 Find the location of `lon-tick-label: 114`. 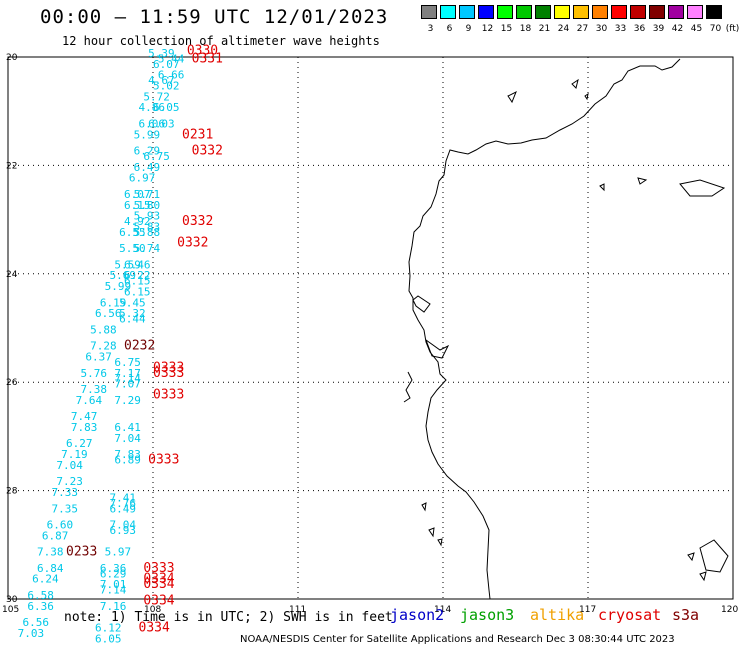

lon-tick-label: 114 is located at coordinates (442, 610).